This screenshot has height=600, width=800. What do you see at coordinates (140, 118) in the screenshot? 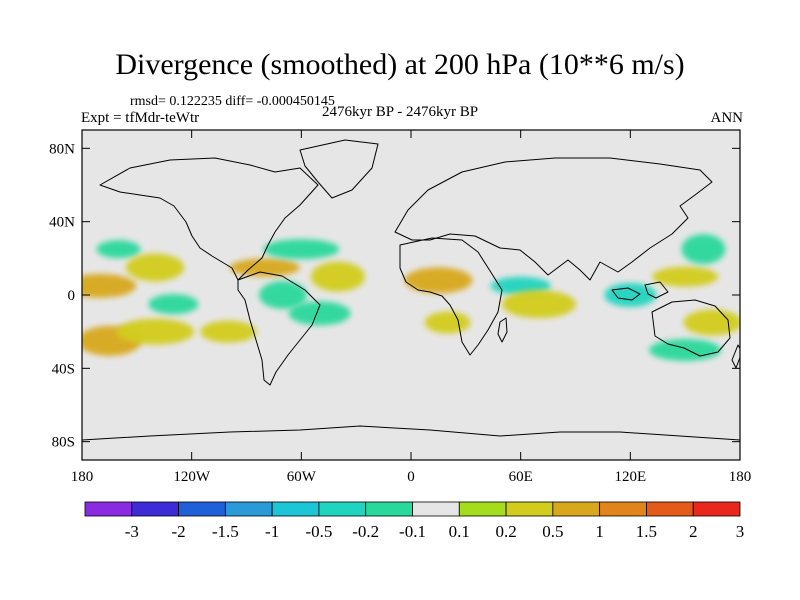
I see `experiment-label: Expt = tfMdr-teWtr` at bounding box center [140, 118].